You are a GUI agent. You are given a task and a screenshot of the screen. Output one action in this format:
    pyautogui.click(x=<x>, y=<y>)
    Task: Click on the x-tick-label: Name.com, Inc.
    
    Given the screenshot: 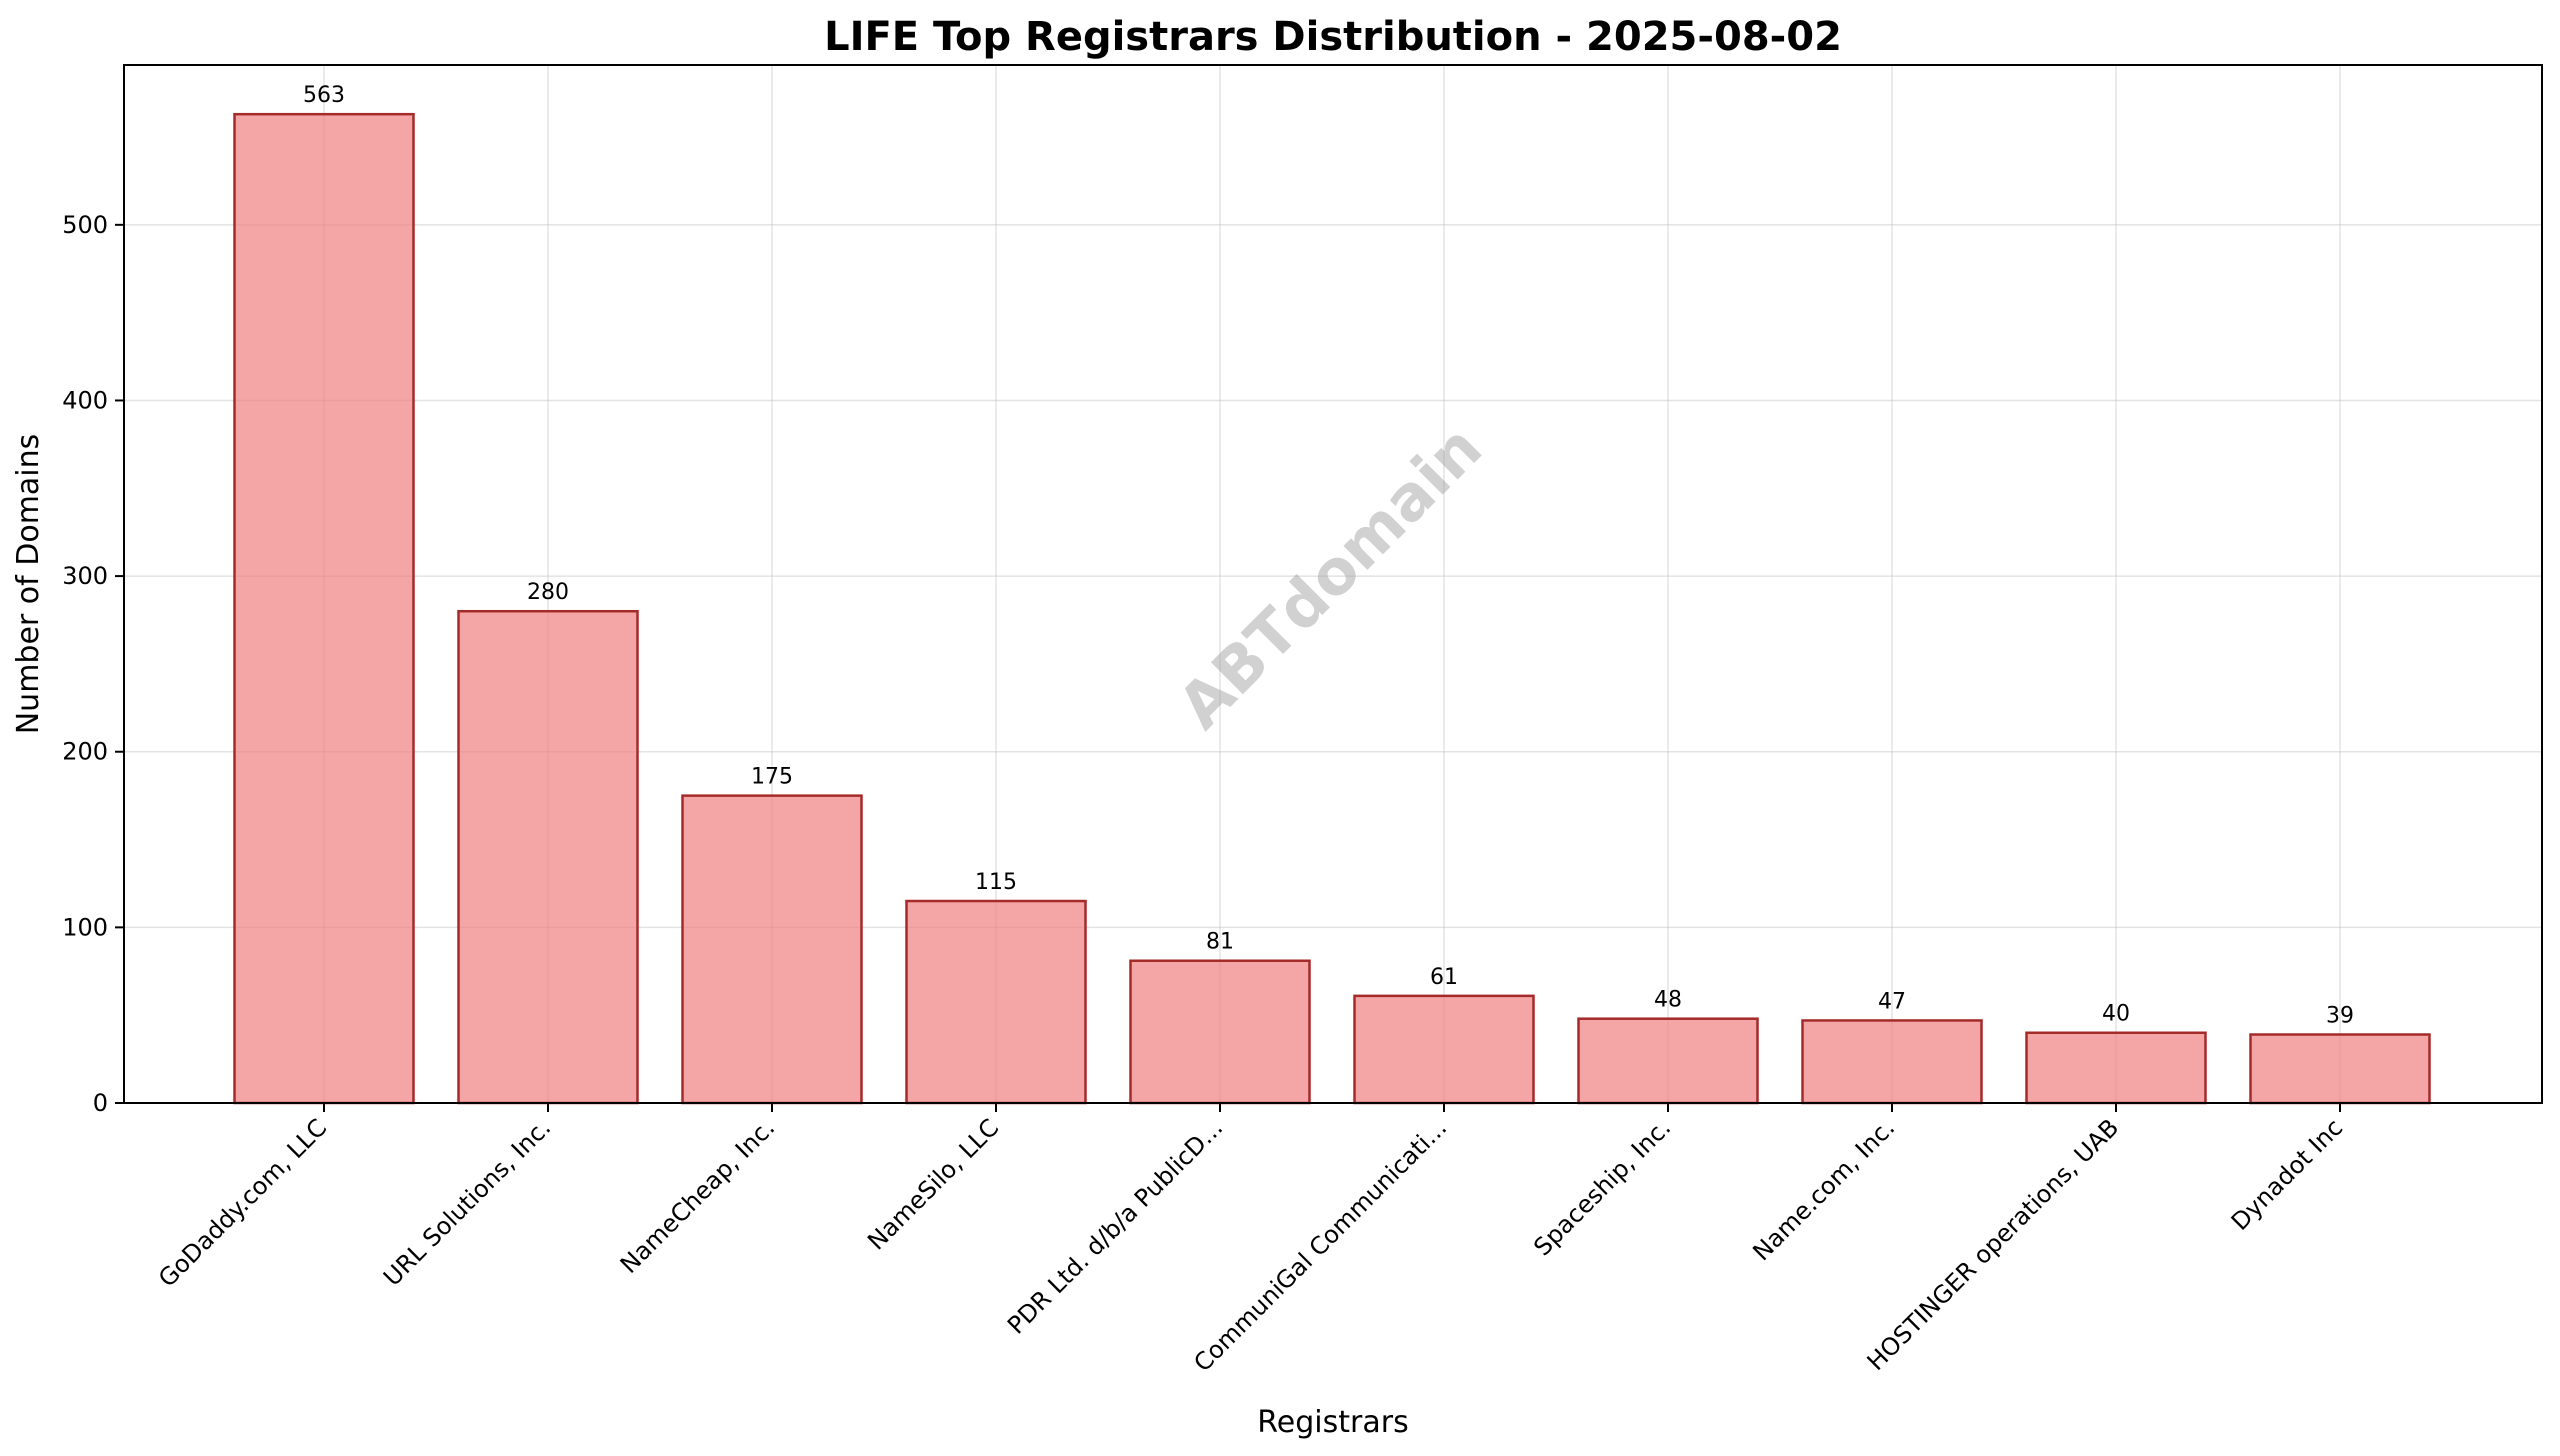 What is the action you would take?
    pyautogui.click(x=1823, y=1189)
    